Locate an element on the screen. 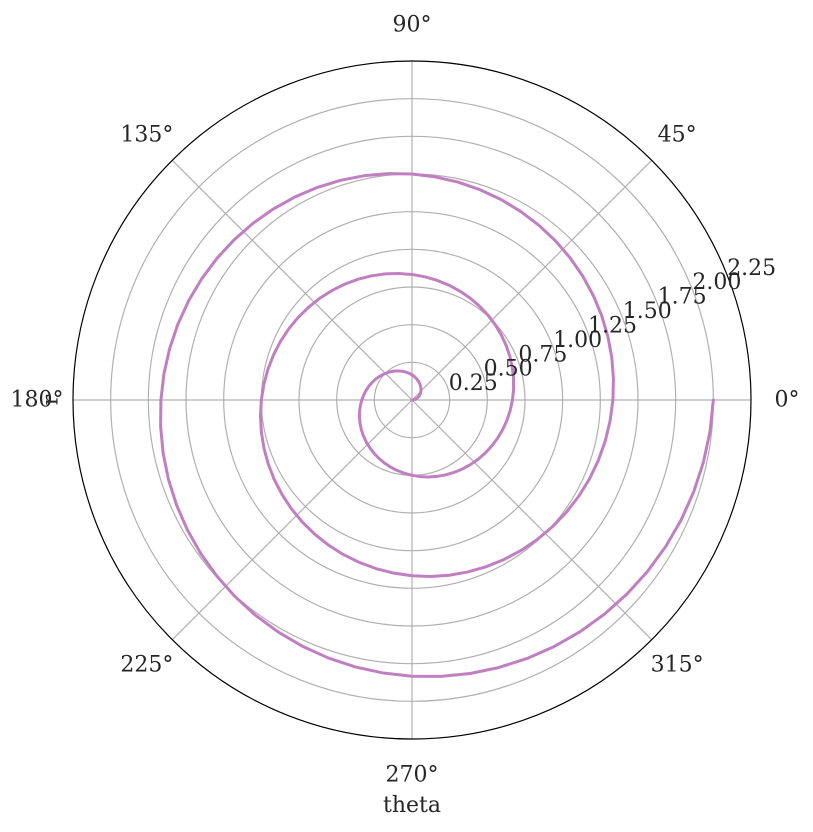 The image size is (813, 832). r-tick-label: 1.25 is located at coordinates (612, 325).